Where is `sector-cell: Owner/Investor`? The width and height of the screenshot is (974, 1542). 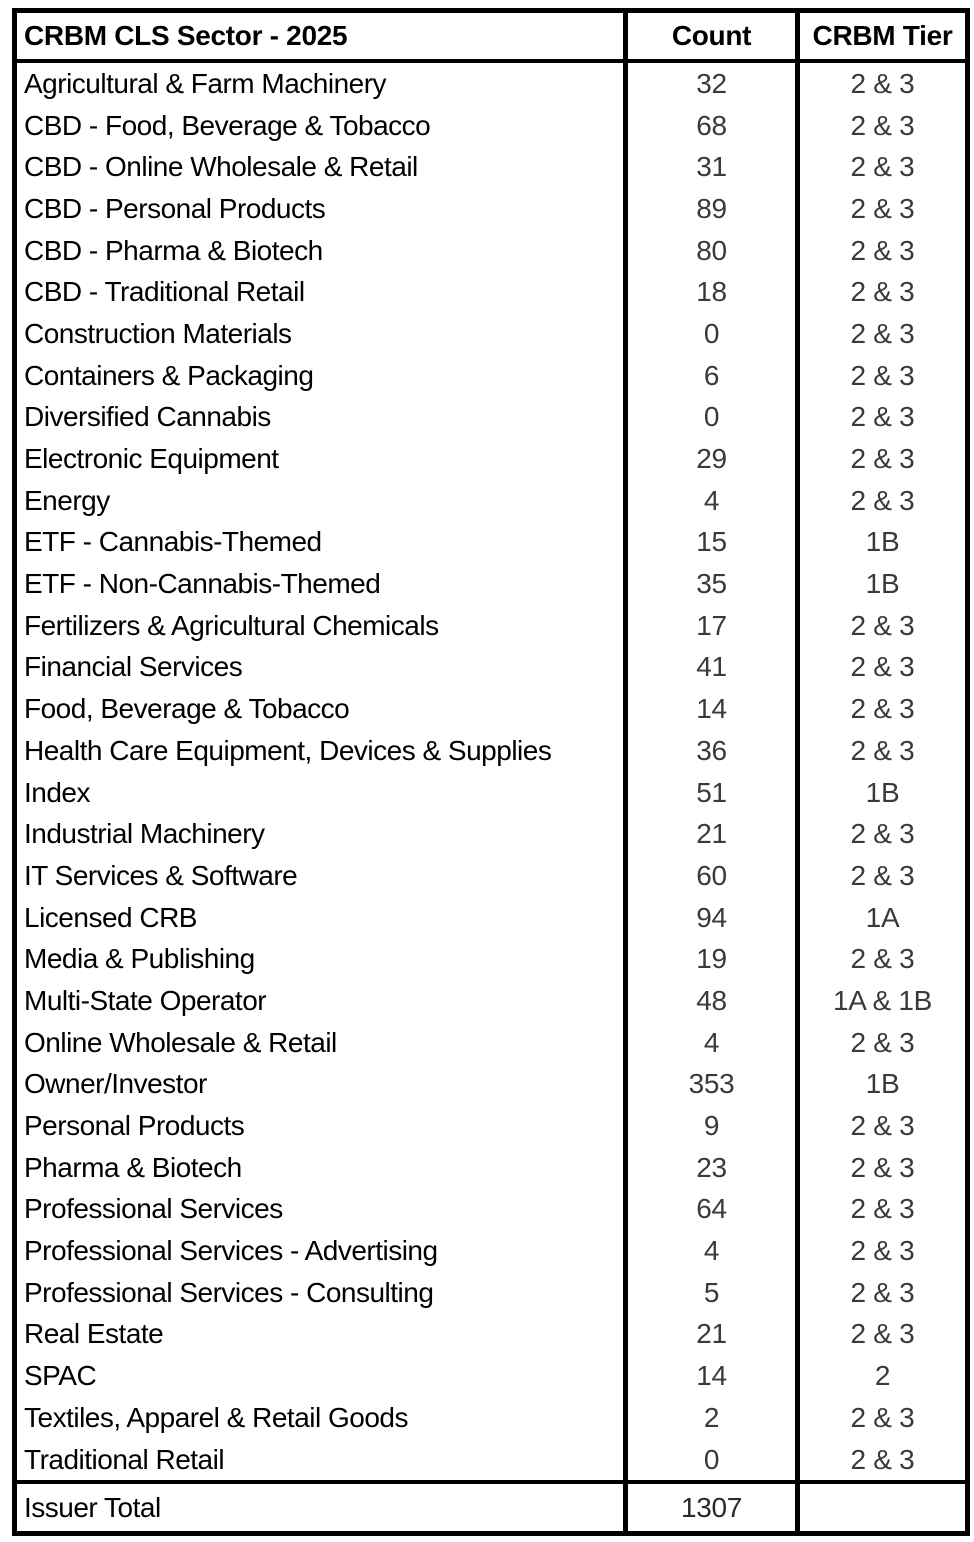
sector-cell: Owner/Investor is located at coordinates (320, 1084).